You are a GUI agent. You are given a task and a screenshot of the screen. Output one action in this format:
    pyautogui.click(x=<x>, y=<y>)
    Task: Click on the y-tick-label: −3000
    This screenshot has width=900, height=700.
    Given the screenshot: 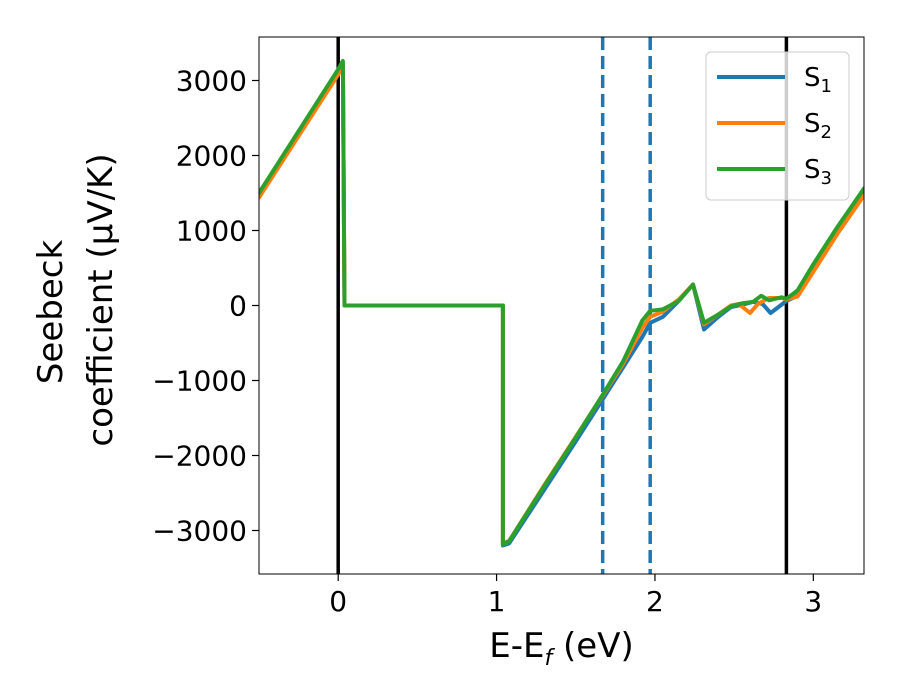 What is the action you would take?
    pyautogui.click(x=199, y=531)
    